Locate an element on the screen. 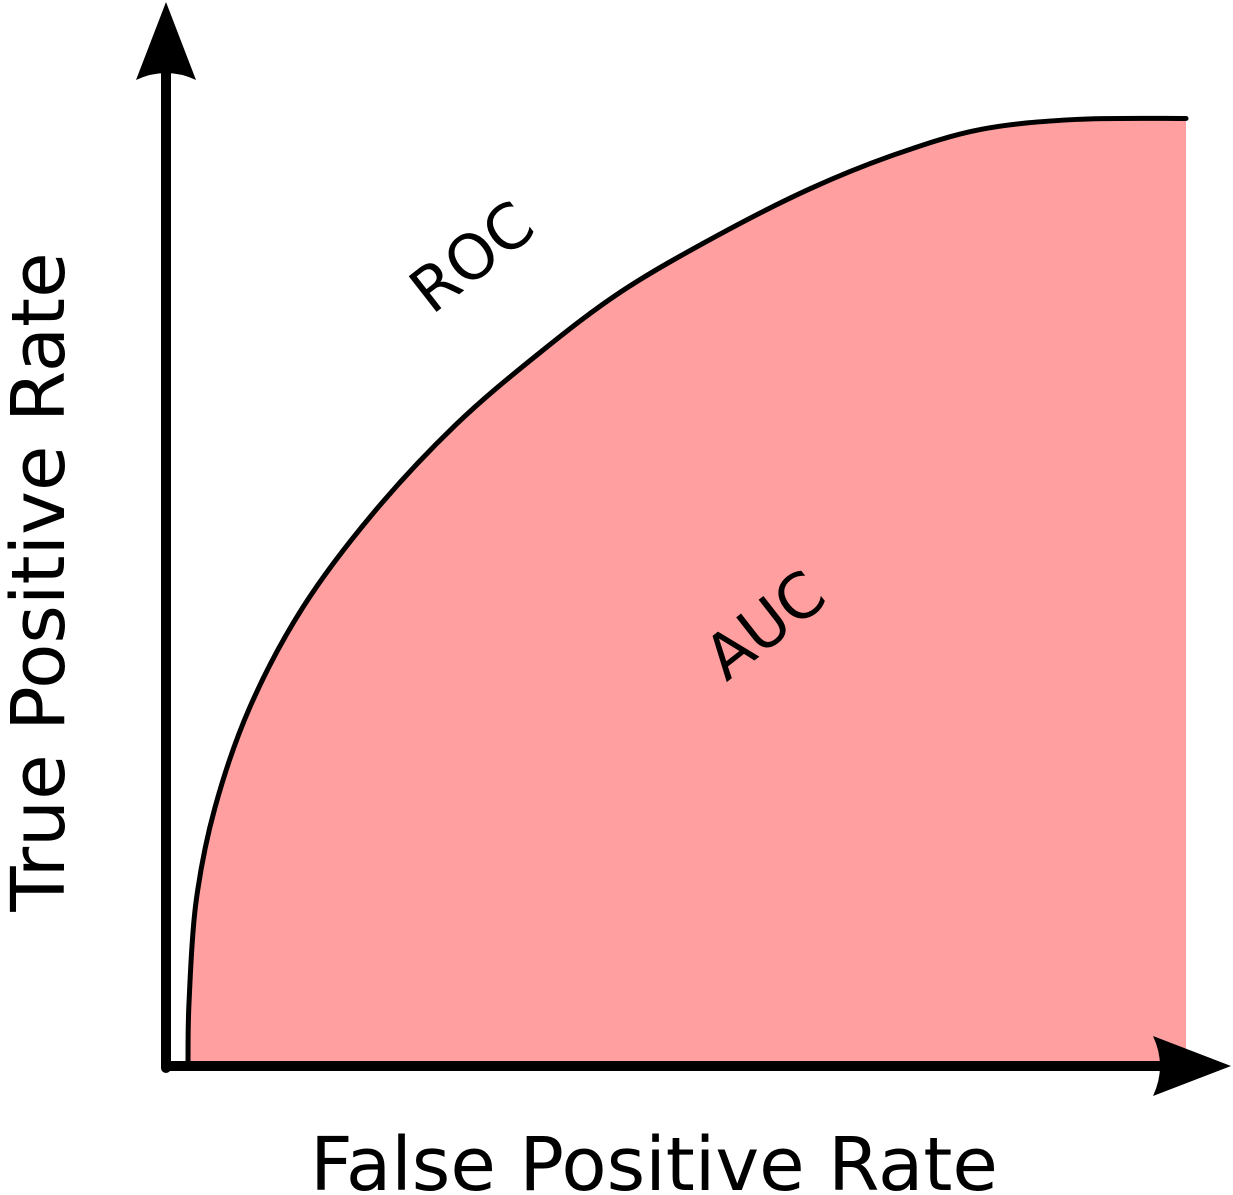 The height and width of the screenshot is (1195, 1233). roc-label: ROC is located at coordinates (471, 257).